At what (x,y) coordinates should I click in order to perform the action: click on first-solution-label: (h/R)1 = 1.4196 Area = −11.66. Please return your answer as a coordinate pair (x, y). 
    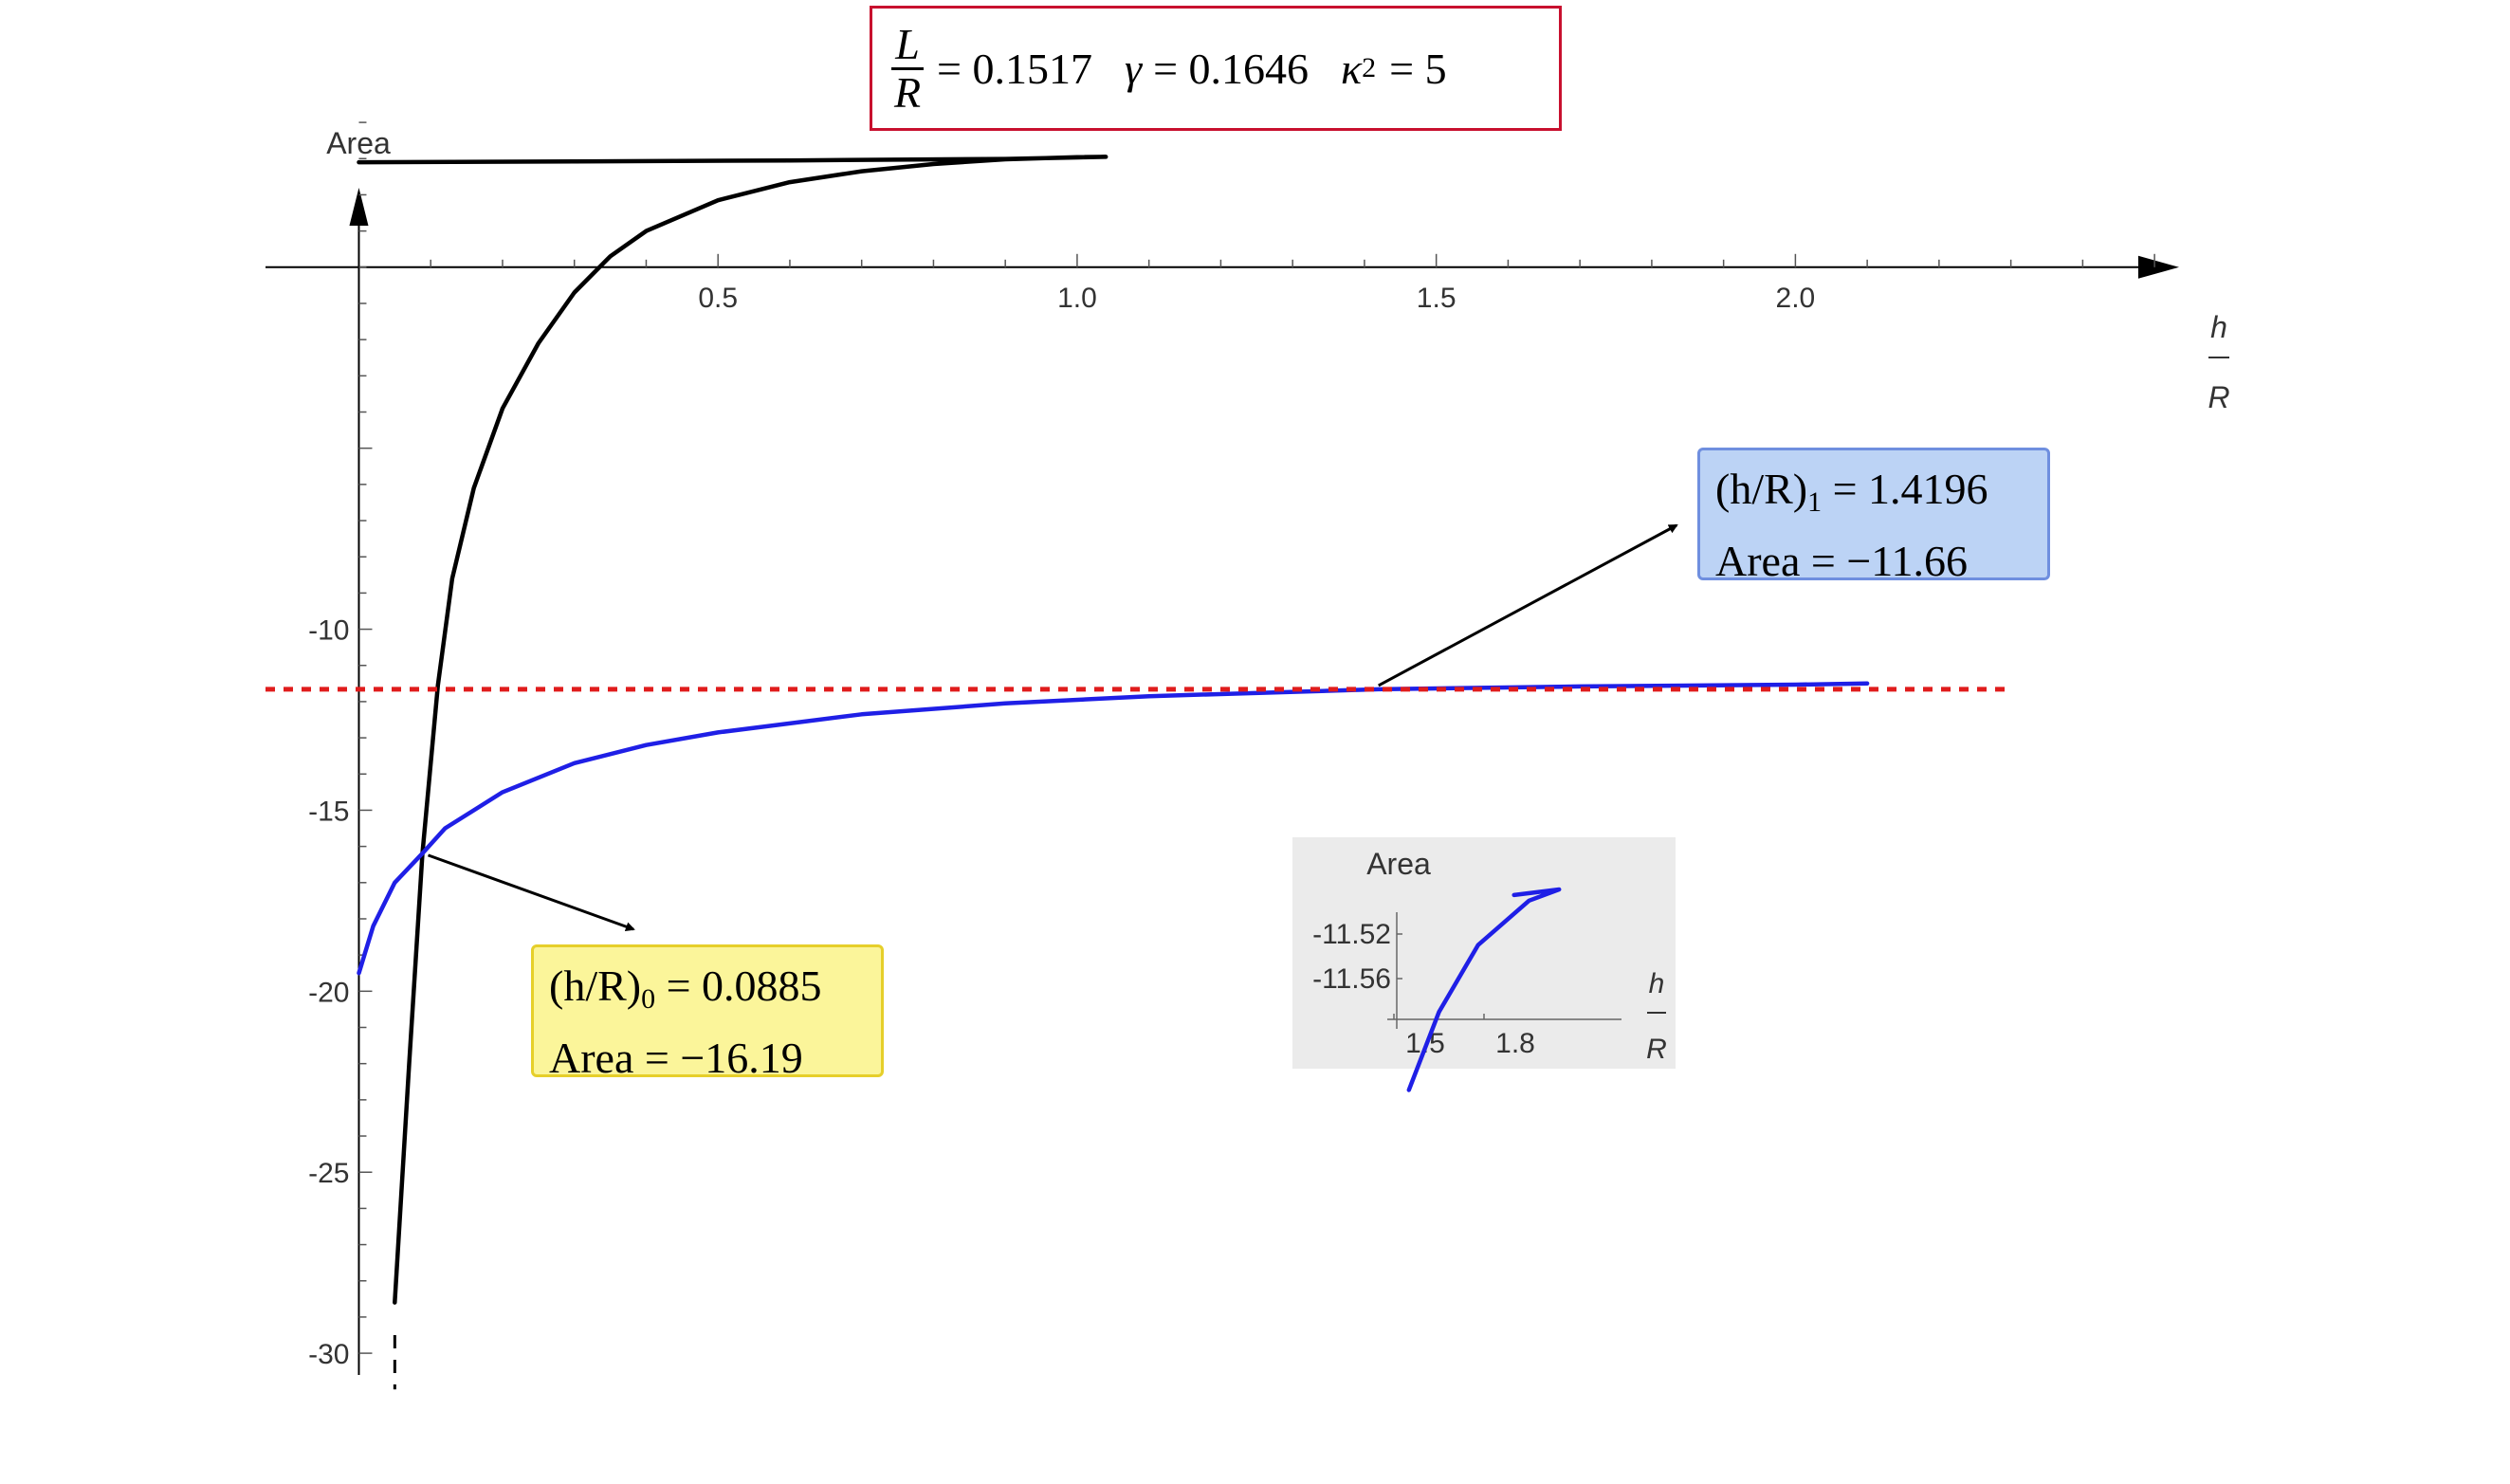
    Looking at the image, I should click on (1873, 516).